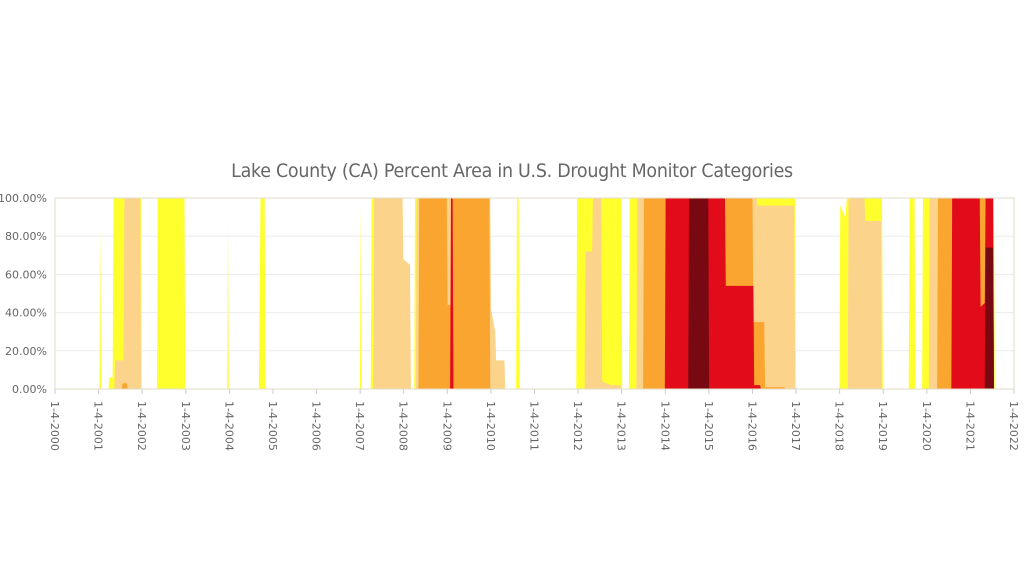 This screenshot has width=1024, height=575. I want to click on x-tick-label: 1-4-2020, so click(926, 426).